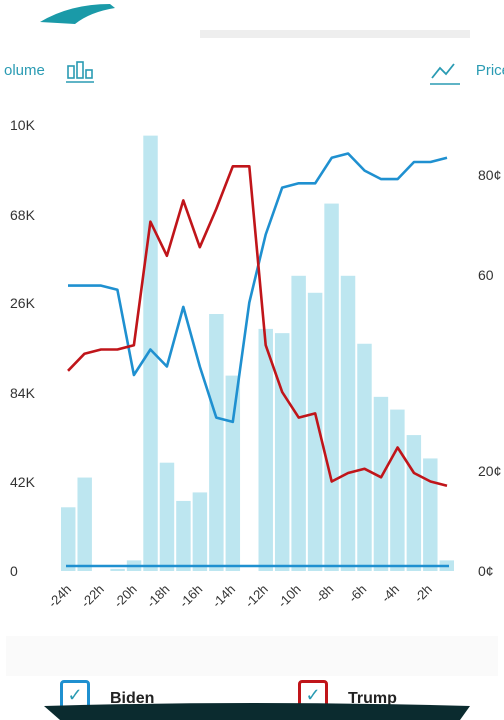 The height and width of the screenshot is (720, 504). Describe the element at coordinates (24, 70) in the screenshot. I see `volume-toggle-label: olume` at that location.